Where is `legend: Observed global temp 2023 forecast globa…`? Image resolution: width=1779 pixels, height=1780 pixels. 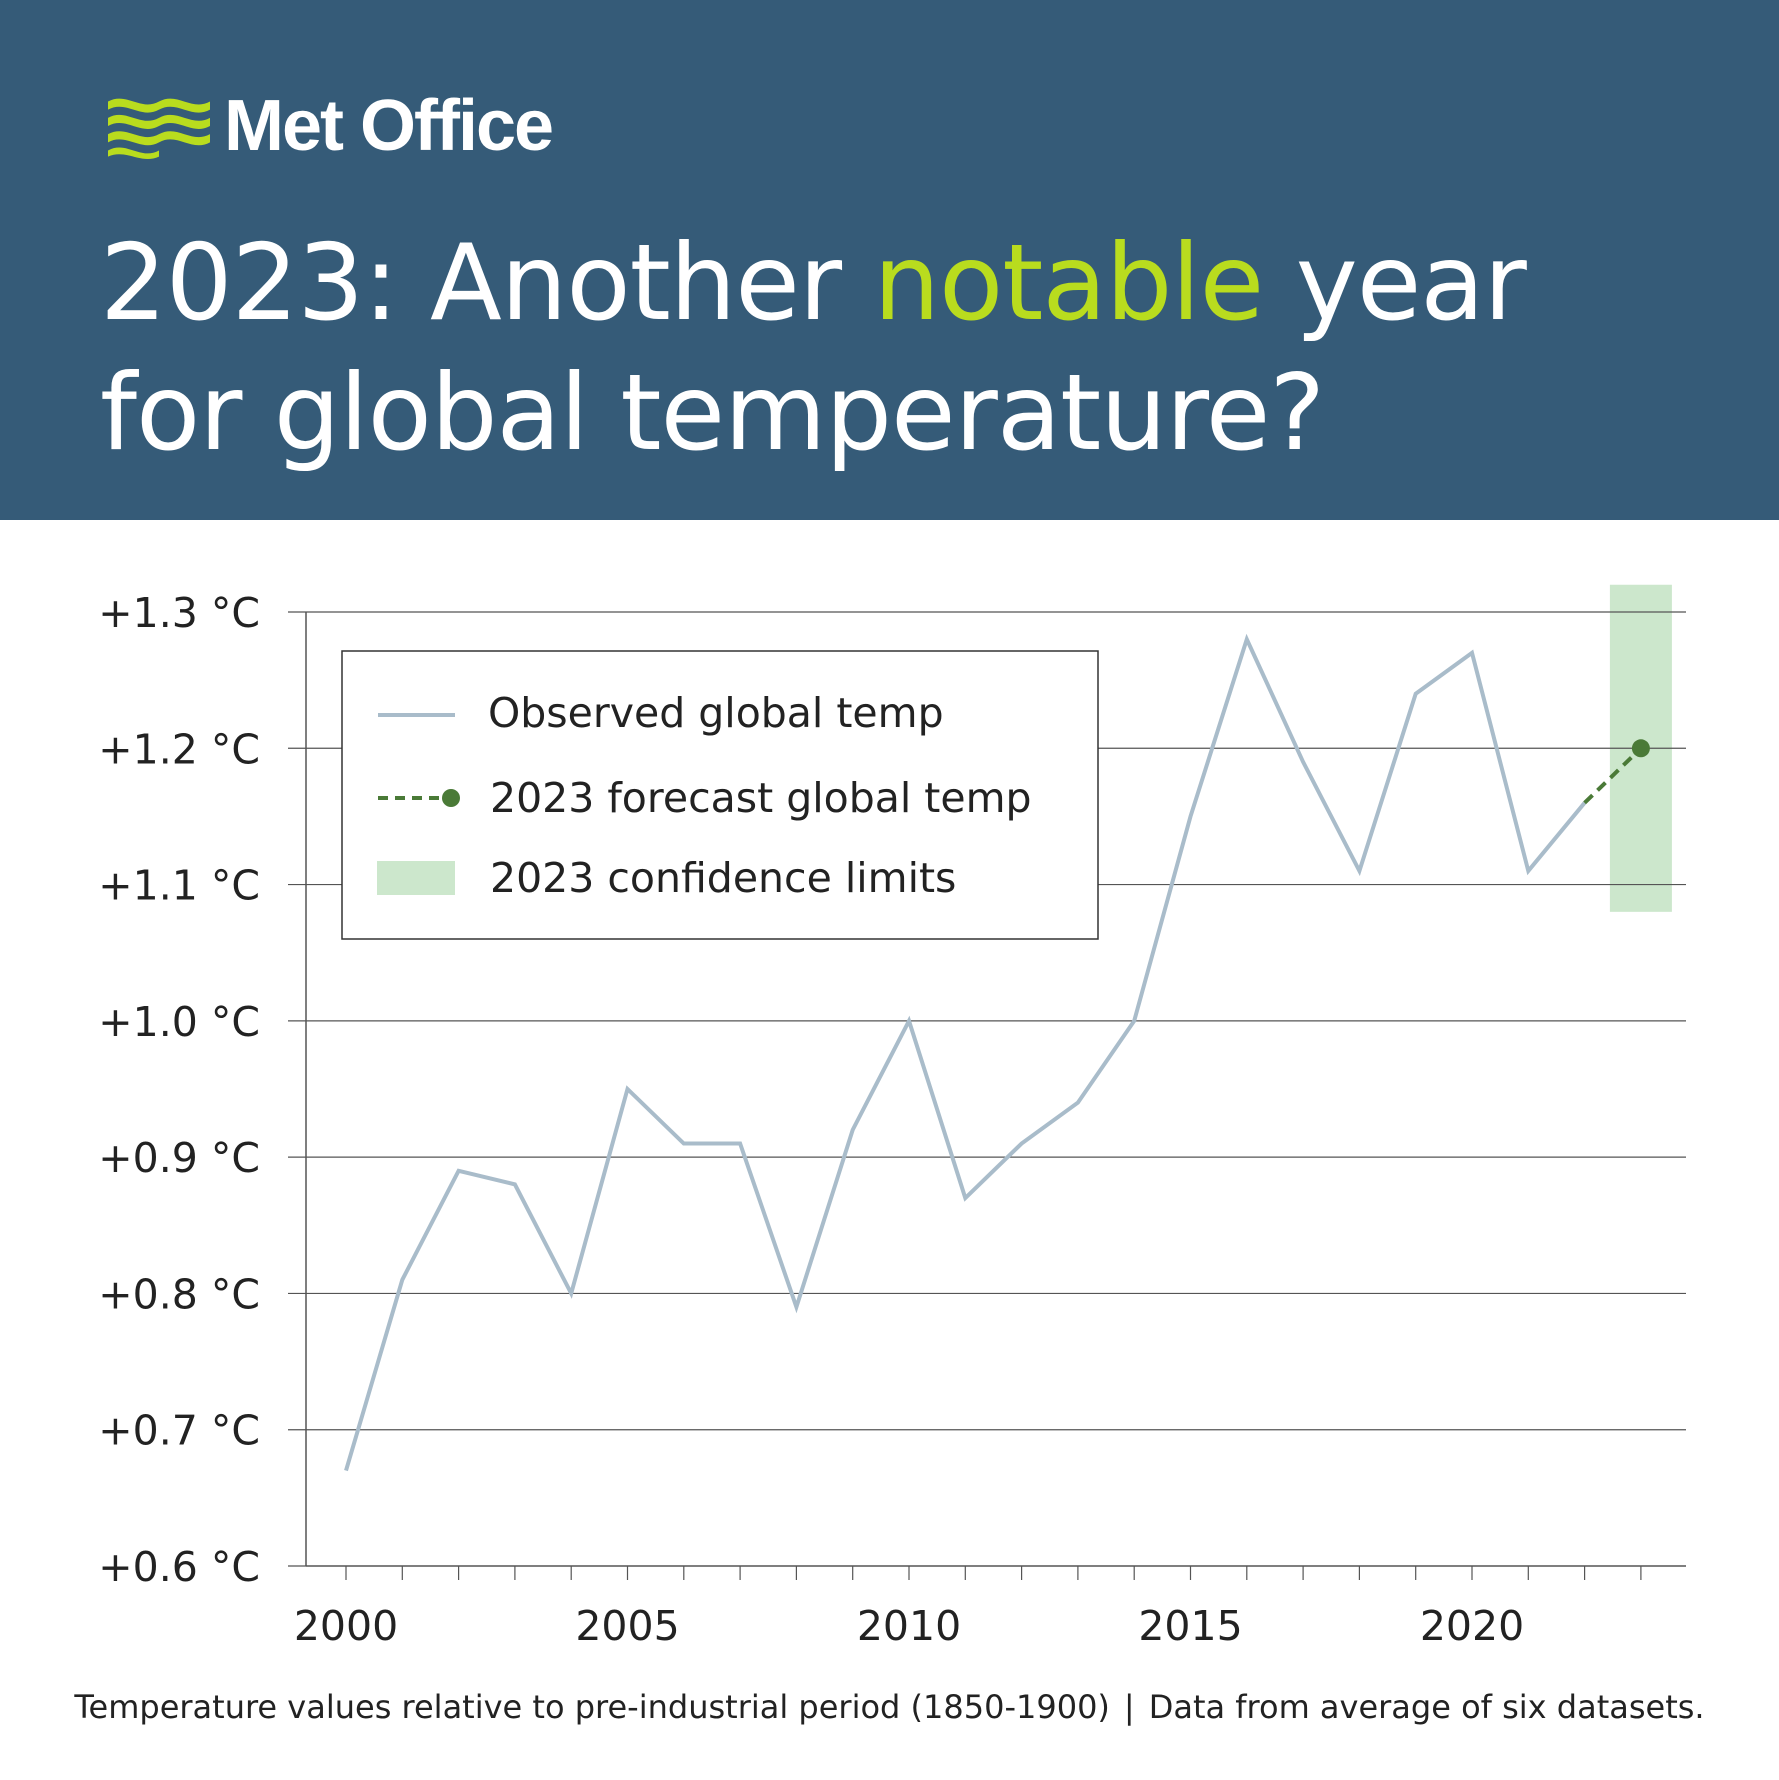
legend: Observed global temp 2023 forecast globa… is located at coordinates (720, 795).